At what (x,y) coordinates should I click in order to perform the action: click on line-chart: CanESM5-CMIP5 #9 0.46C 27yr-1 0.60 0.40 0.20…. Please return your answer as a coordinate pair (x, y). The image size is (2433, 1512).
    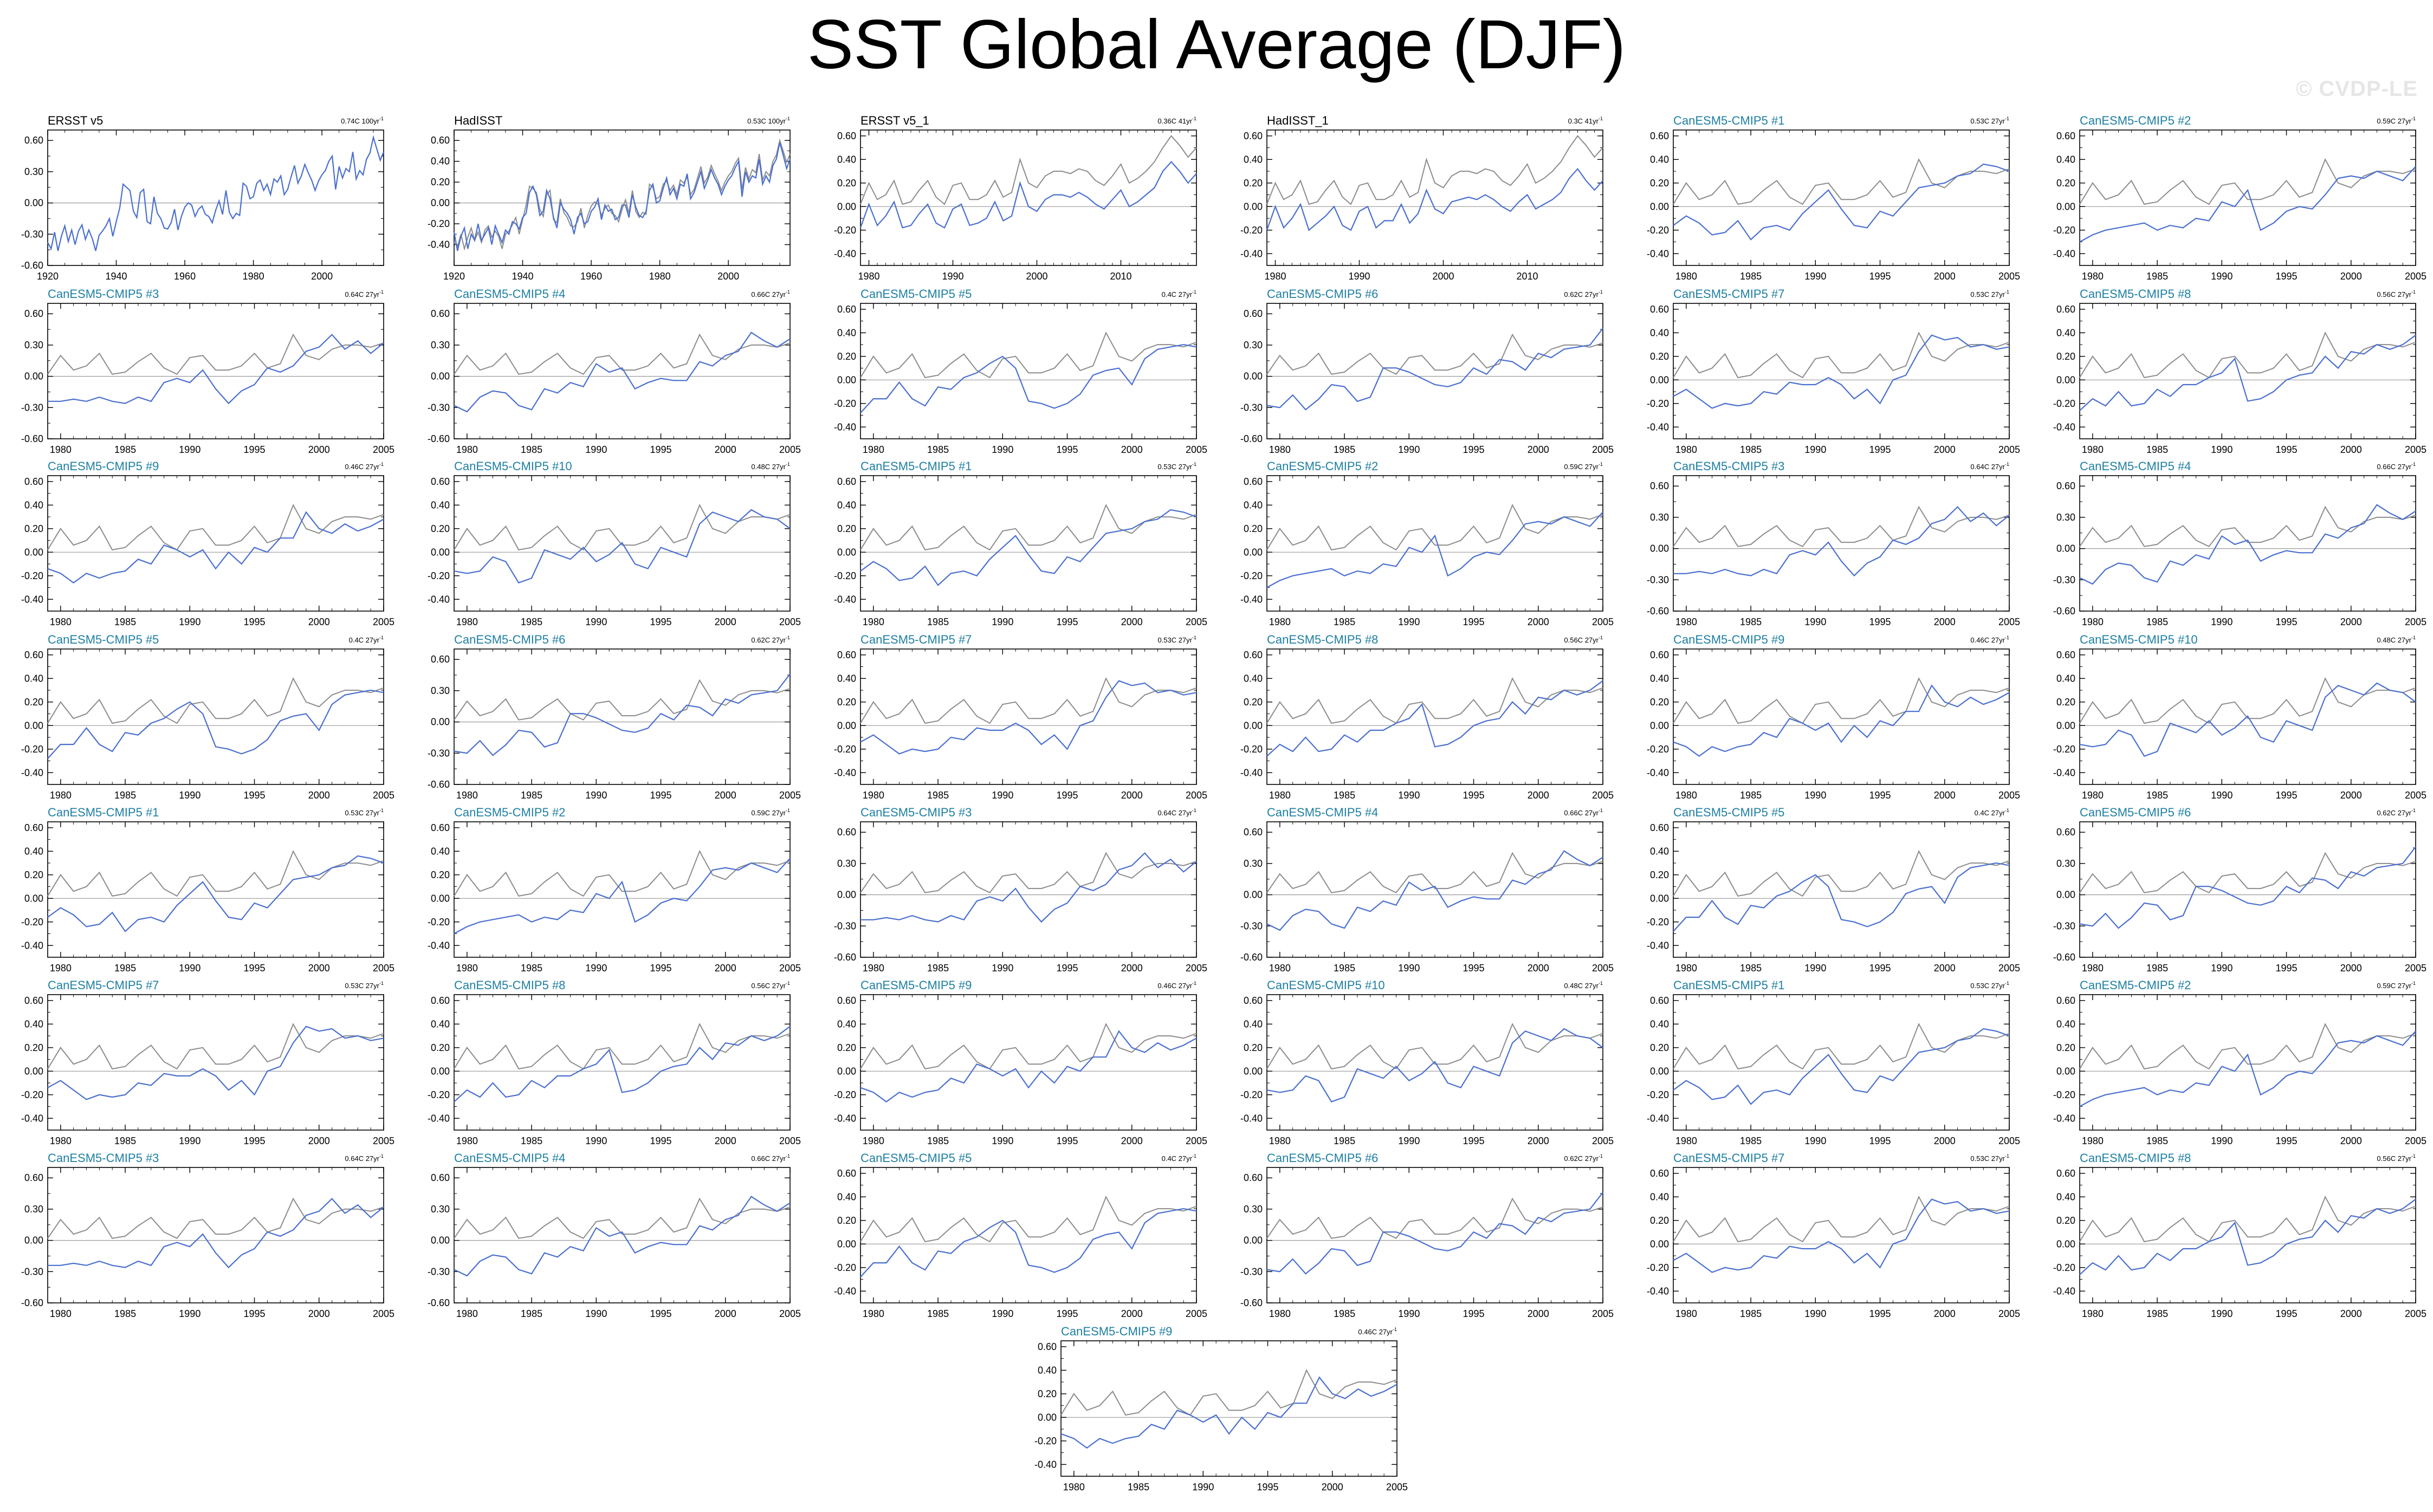
    Looking at the image, I should click on (1833, 717).